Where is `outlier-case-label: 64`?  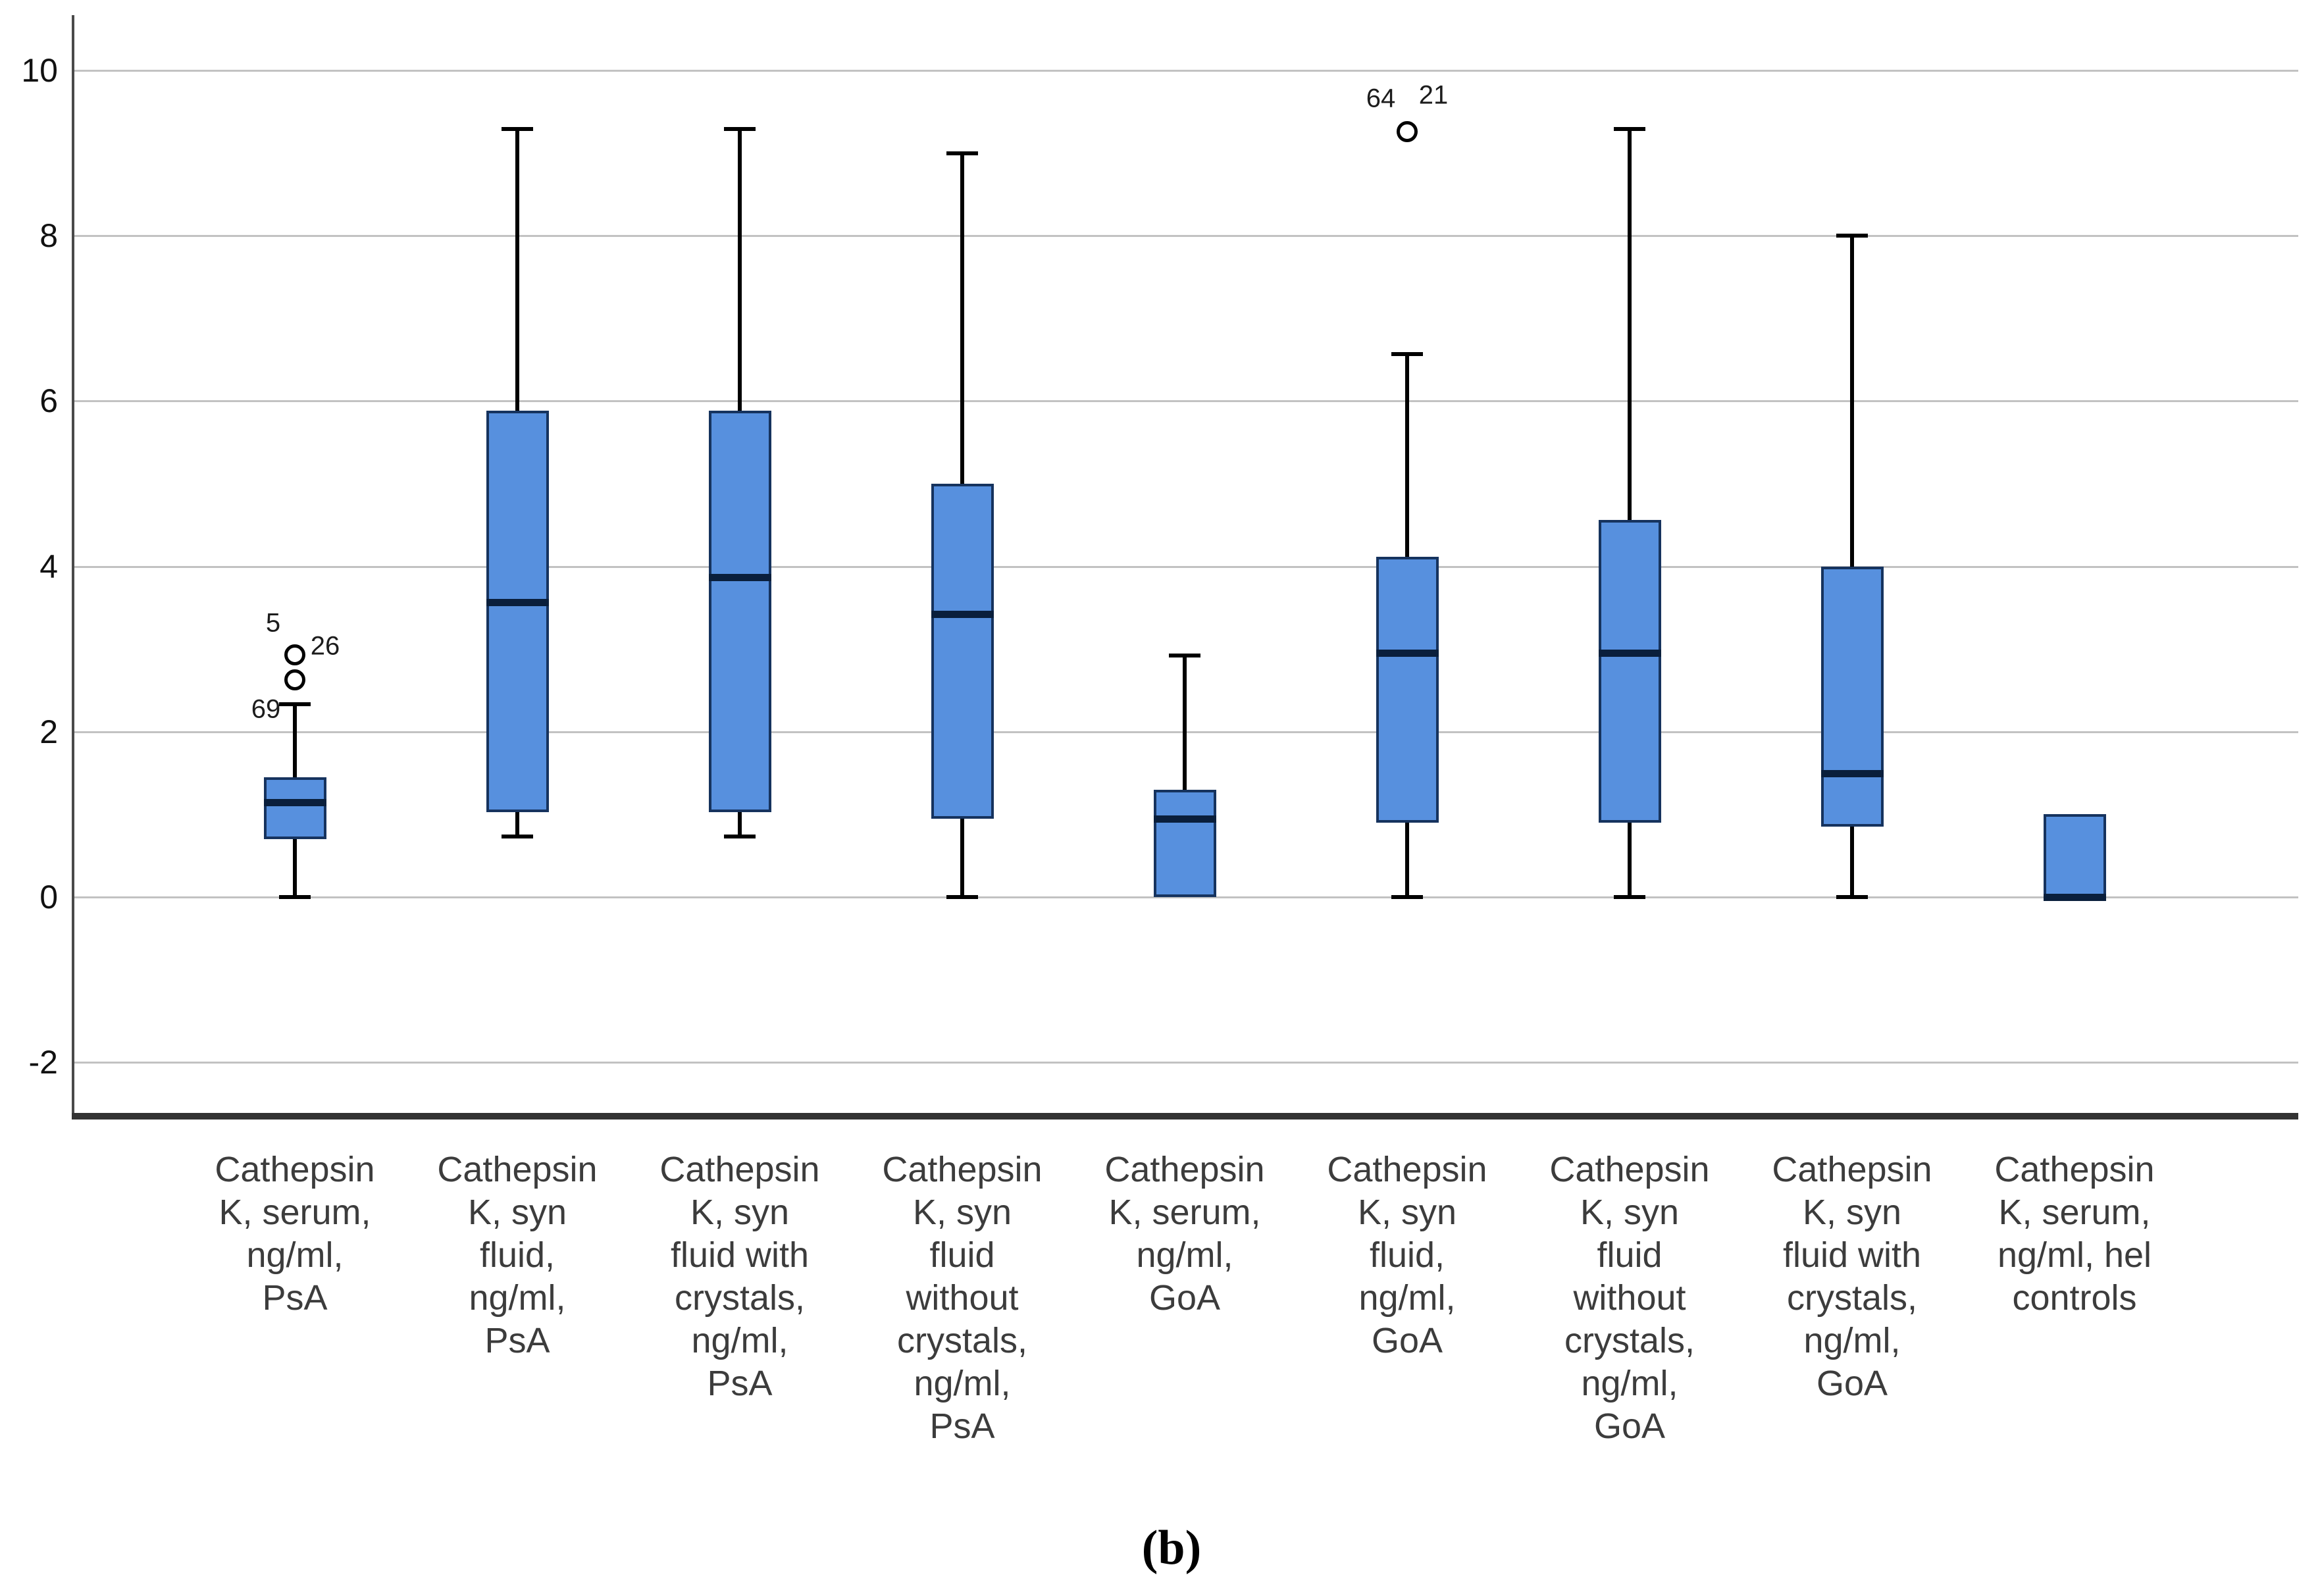
outlier-case-label: 64 is located at coordinates (1381, 98).